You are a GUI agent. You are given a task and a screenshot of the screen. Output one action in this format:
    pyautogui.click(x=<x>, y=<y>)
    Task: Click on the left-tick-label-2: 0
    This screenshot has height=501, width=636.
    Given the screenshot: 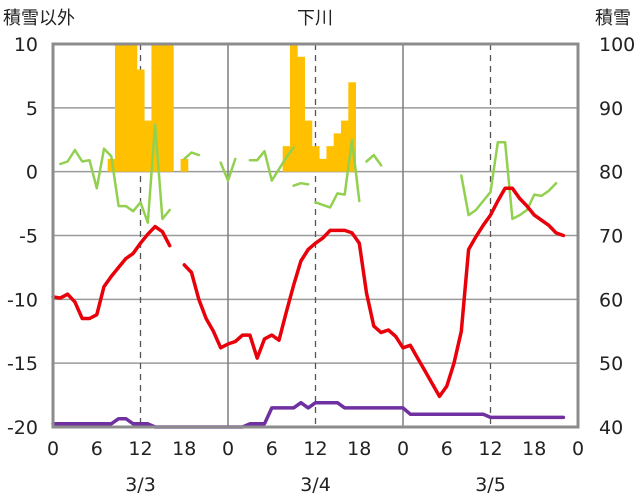 What is the action you would take?
    pyautogui.click(x=32, y=173)
    